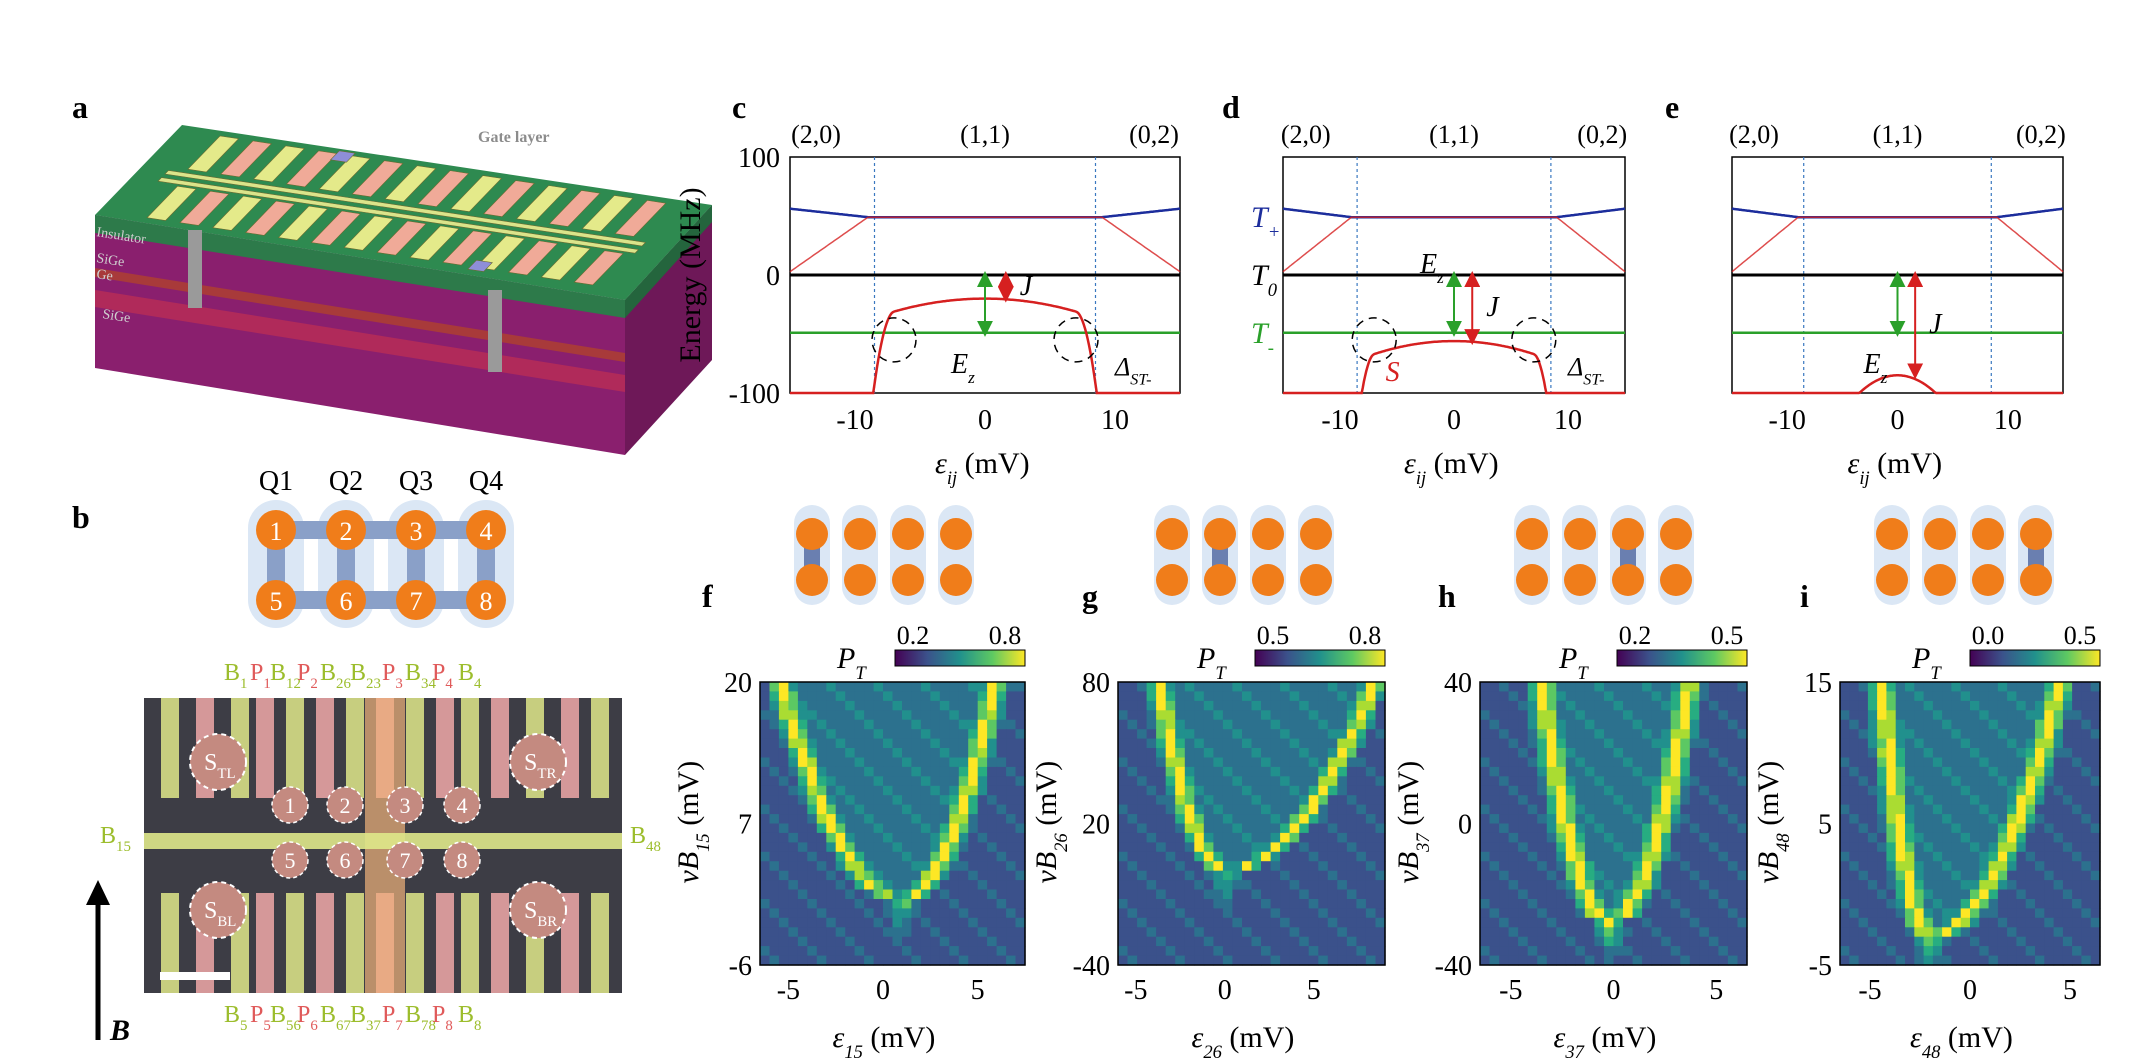 The height and width of the screenshot is (1063, 2137). What do you see at coordinates (1454, 134) in the screenshot?
I see `charge-state-label: (1,1)` at bounding box center [1454, 134].